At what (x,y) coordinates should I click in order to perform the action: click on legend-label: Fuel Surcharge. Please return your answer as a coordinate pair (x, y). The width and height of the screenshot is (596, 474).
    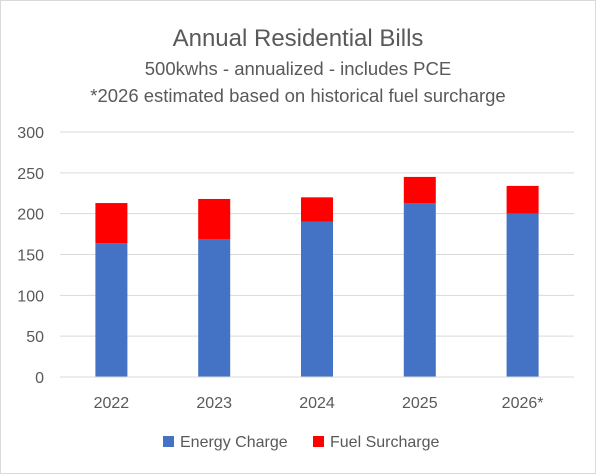
    Looking at the image, I should click on (384, 442).